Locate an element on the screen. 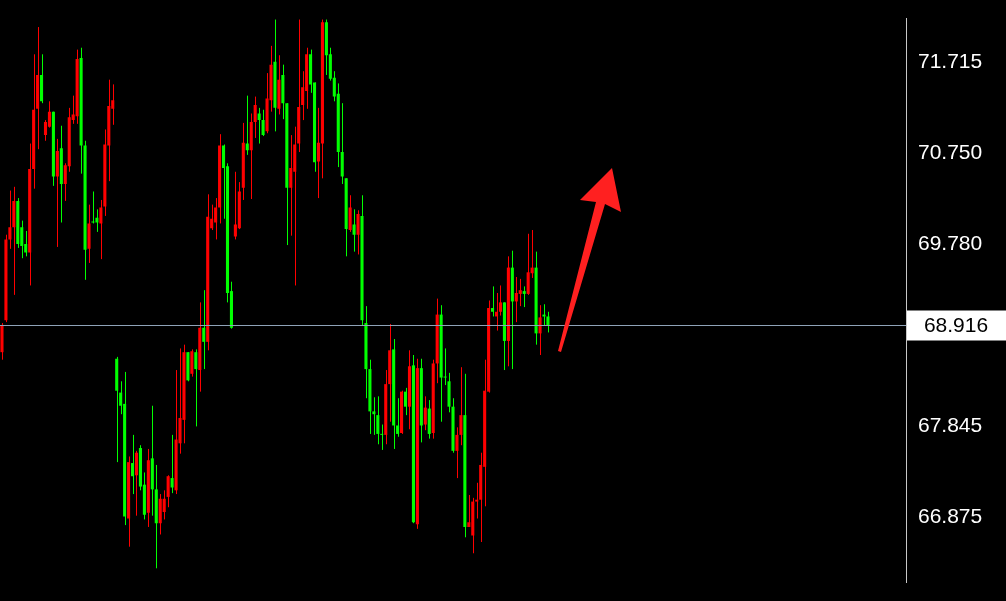 This screenshot has height=601, width=1006. ref-line-label: 68.916 is located at coordinates (956, 325).